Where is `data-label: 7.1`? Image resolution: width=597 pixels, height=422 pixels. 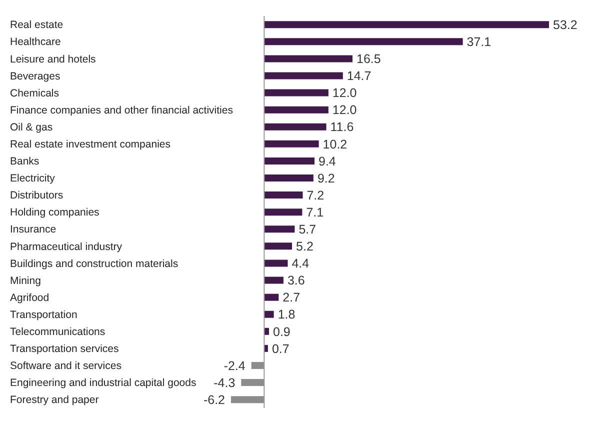 data-label: 7.1 is located at coordinates (315, 212).